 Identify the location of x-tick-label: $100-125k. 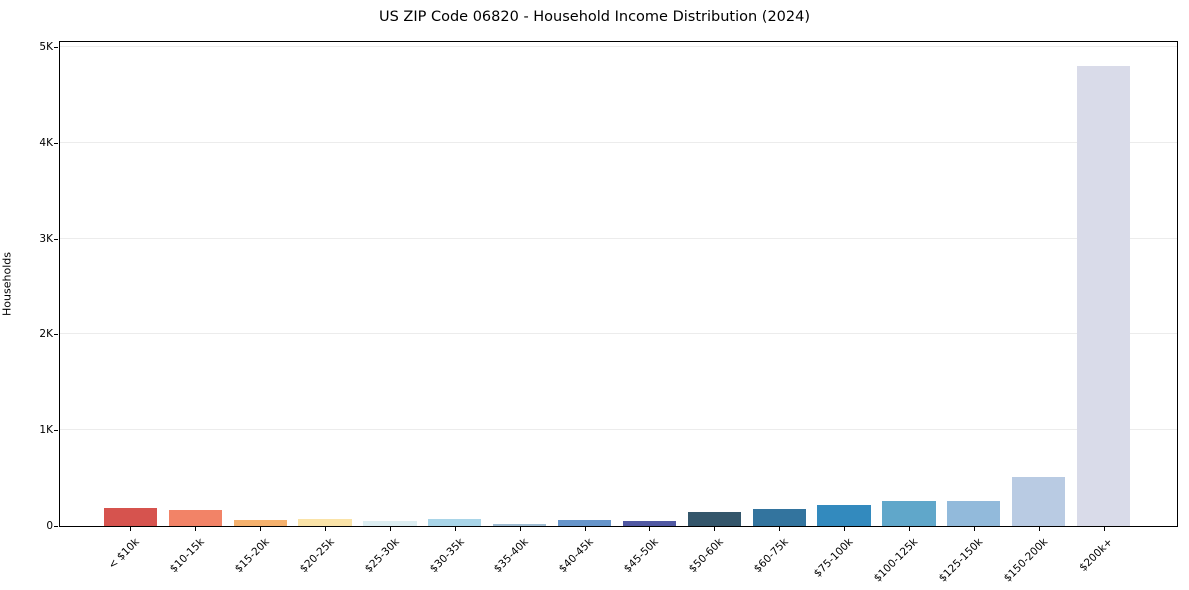
(896, 560).